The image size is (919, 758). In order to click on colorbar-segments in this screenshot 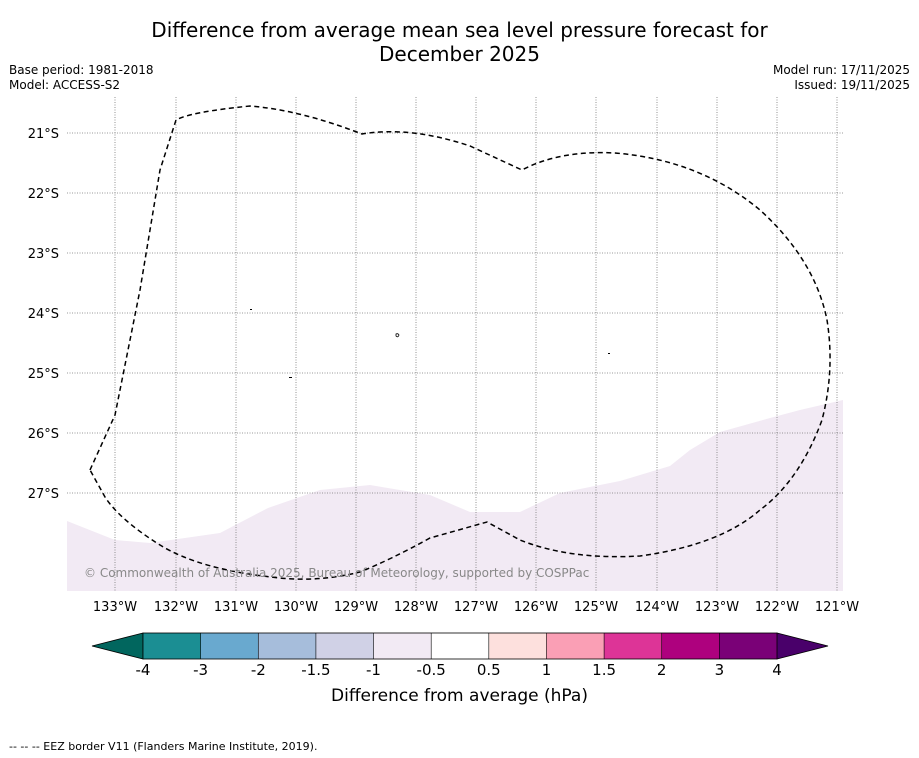, I will do `click(460, 646)`.